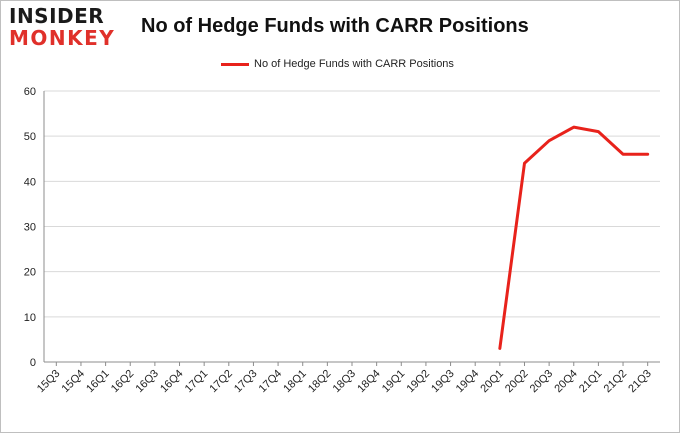 The image size is (680, 433). Describe the element at coordinates (30, 318) in the screenshot. I see `y-tick-label: 10` at that location.